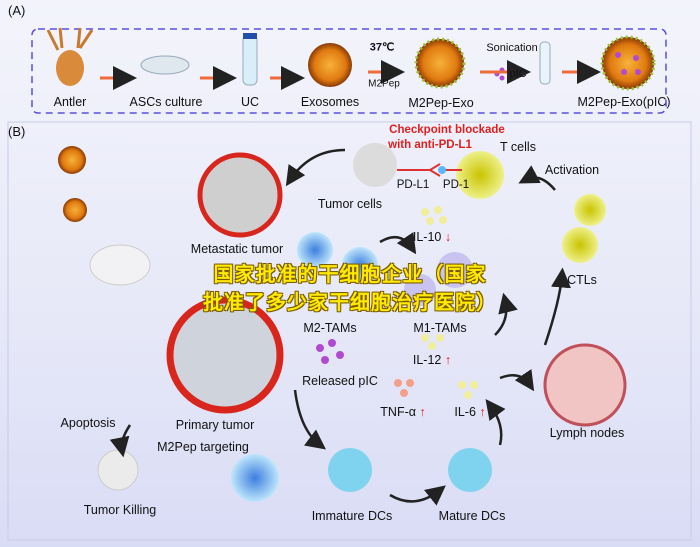 The width and height of the screenshot is (700, 547). What do you see at coordinates (587, 433) in the screenshot?
I see `lymph-nodes-label: Lymph nodes` at bounding box center [587, 433].